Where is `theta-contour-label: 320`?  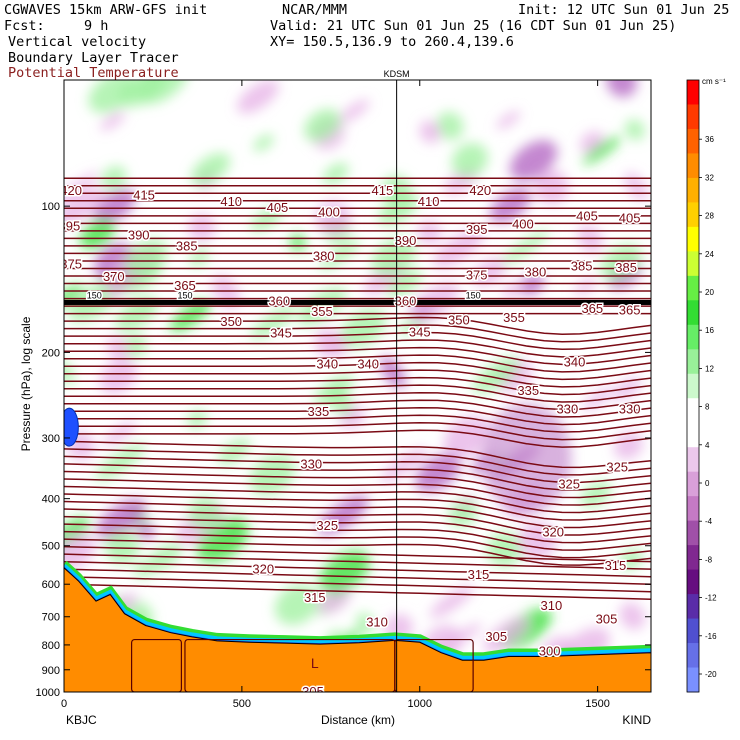 theta-contour-label: 320 is located at coordinates (263, 569).